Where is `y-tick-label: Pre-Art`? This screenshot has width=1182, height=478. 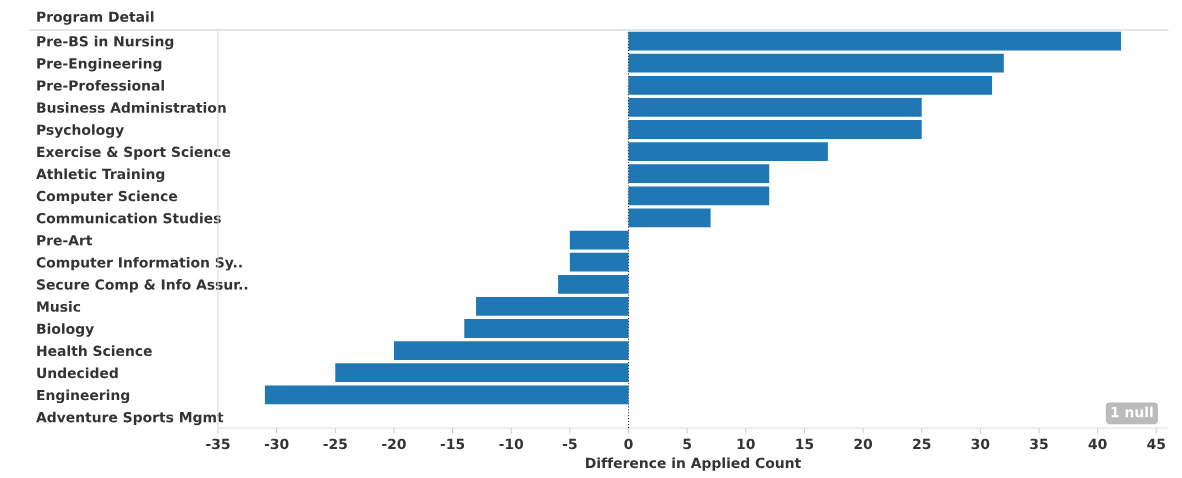
y-tick-label: Pre-Art is located at coordinates (65, 240).